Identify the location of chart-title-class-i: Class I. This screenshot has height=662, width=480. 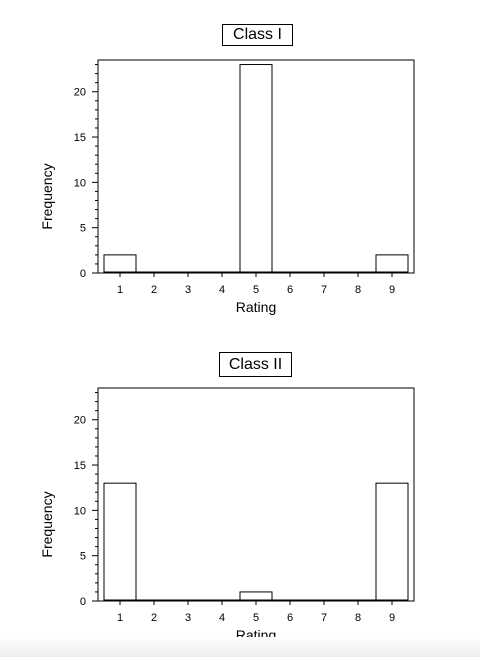
(257, 35).